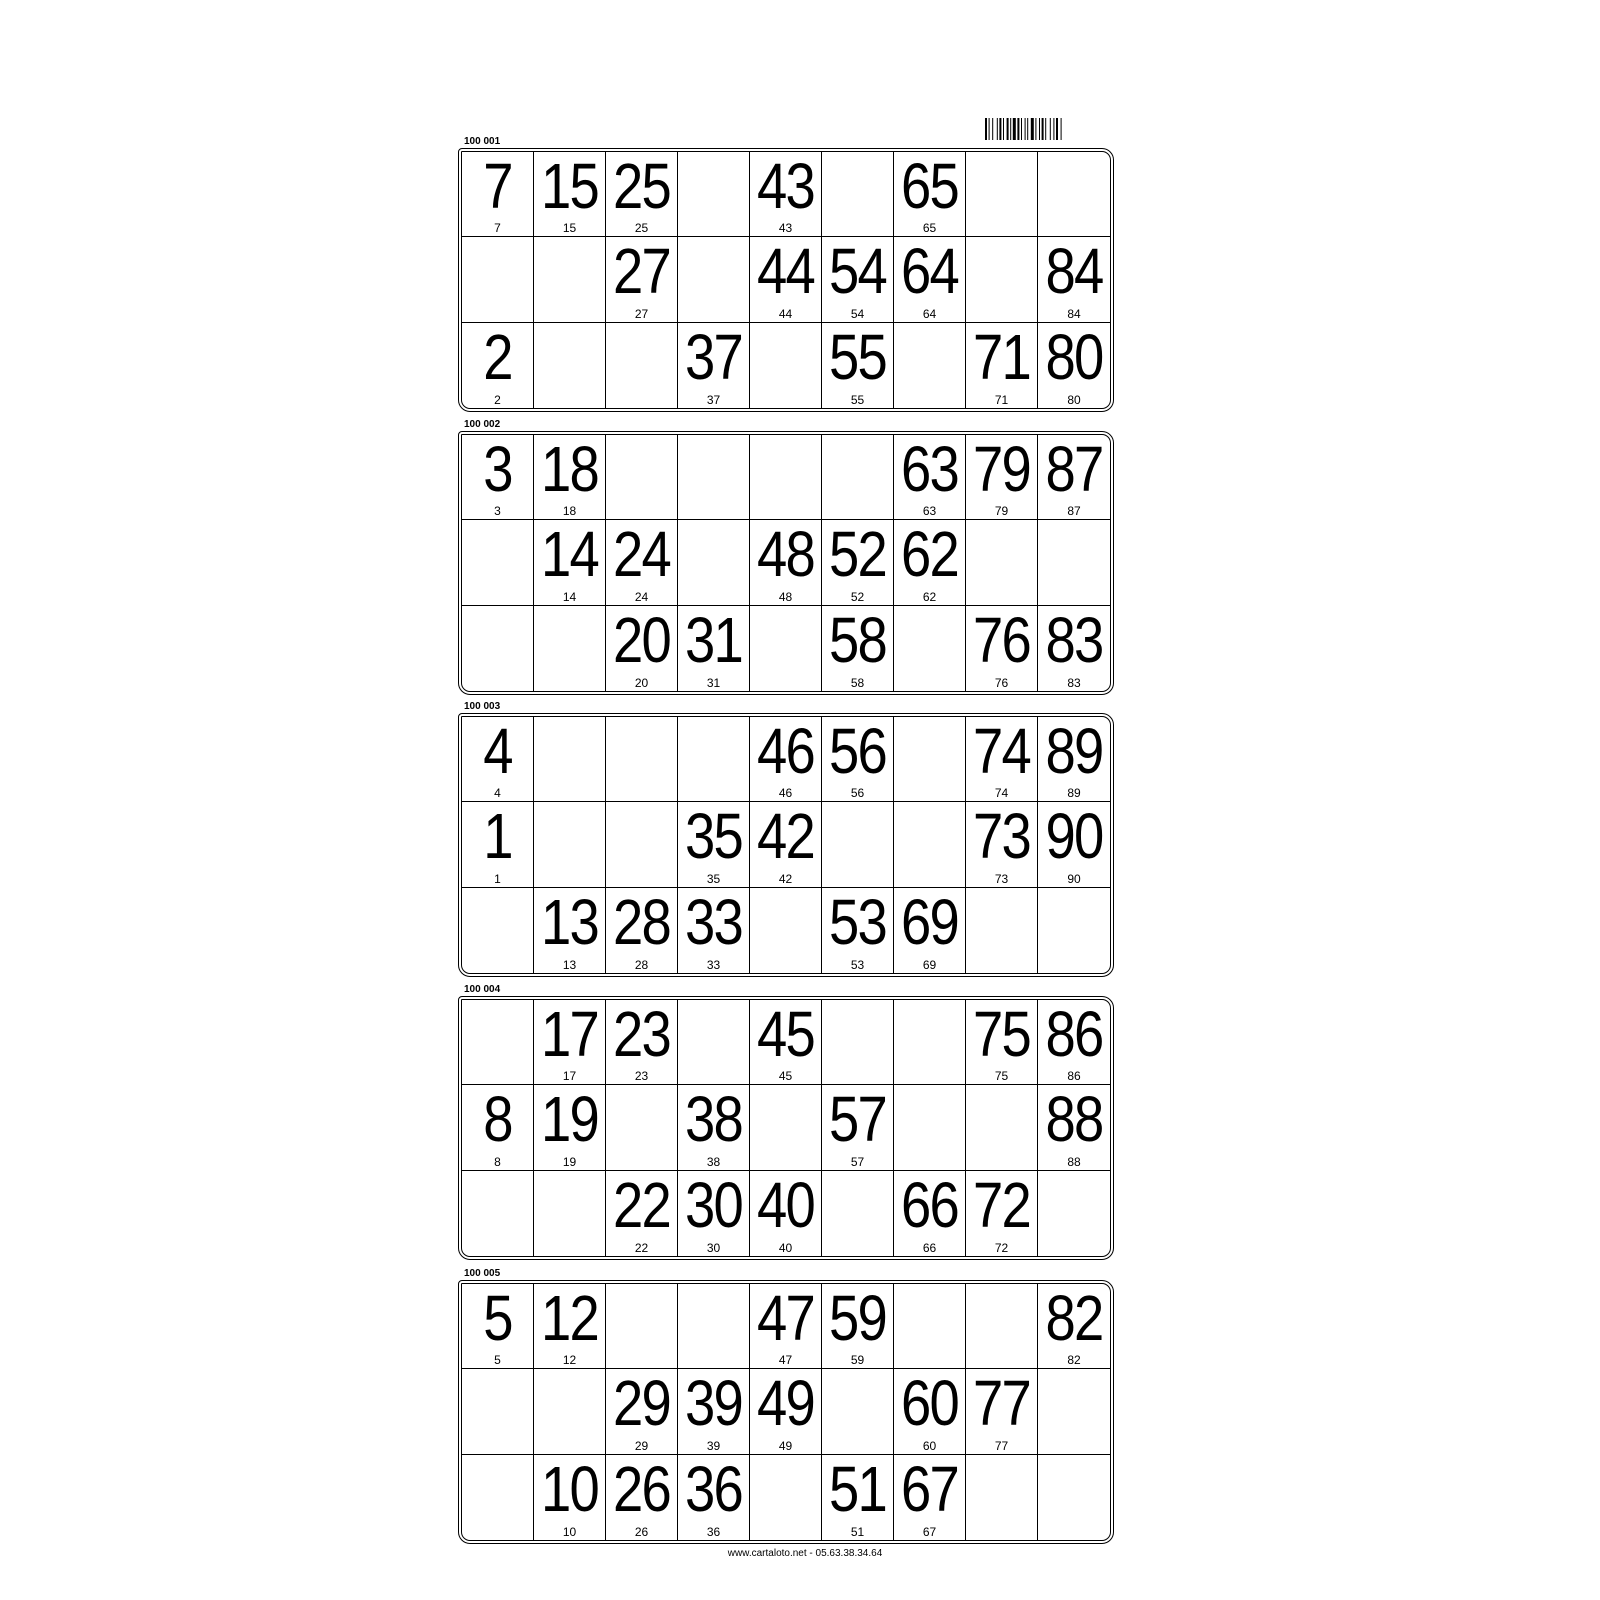 The width and height of the screenshot is (1600, 1600). What do you see at coordinates (713, 1161) in the screenshot?
I see `small-number: 38` at bounding box center [713, 1161].